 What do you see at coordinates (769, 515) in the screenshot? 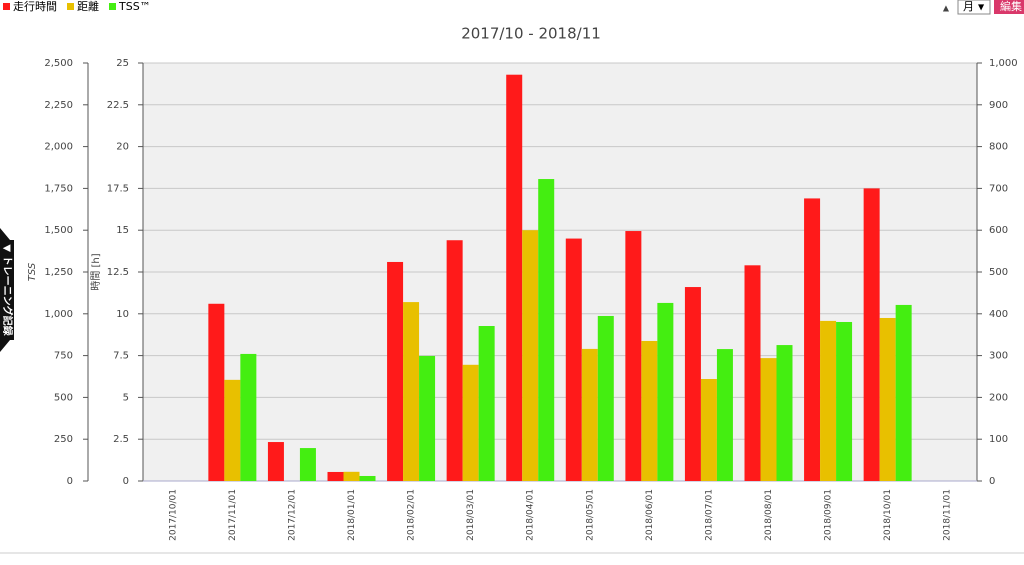
I see `x-tick-label: 2018/08/01` at bounding box center [769, 515].